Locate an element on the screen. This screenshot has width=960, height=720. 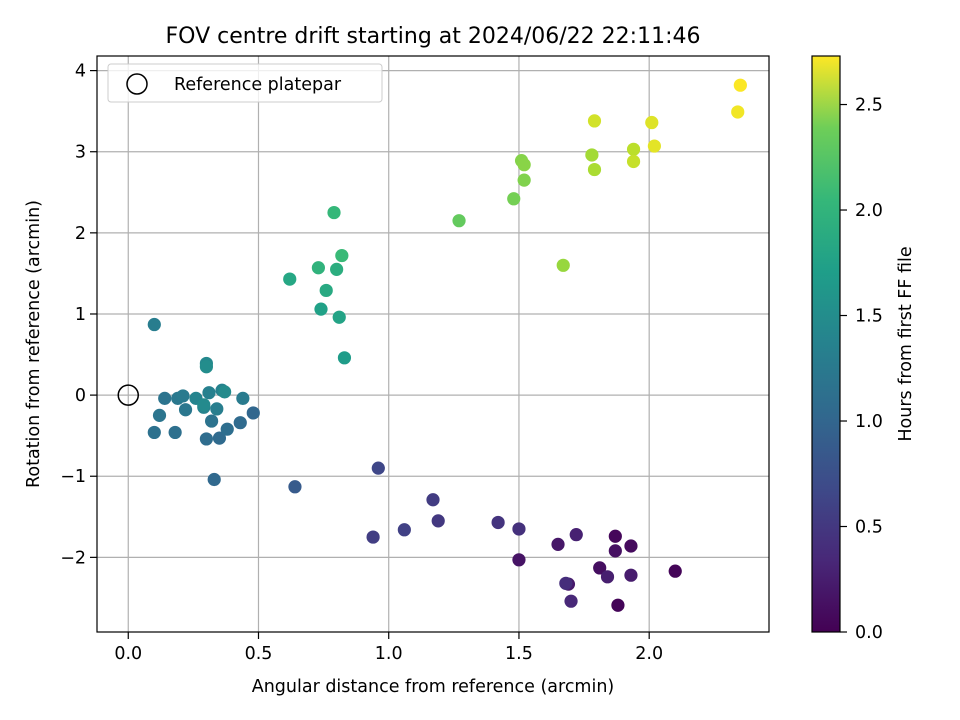
y-axis-ticks: −2 −1 0 1 2 3 4 is located at coordinates (78, 315).